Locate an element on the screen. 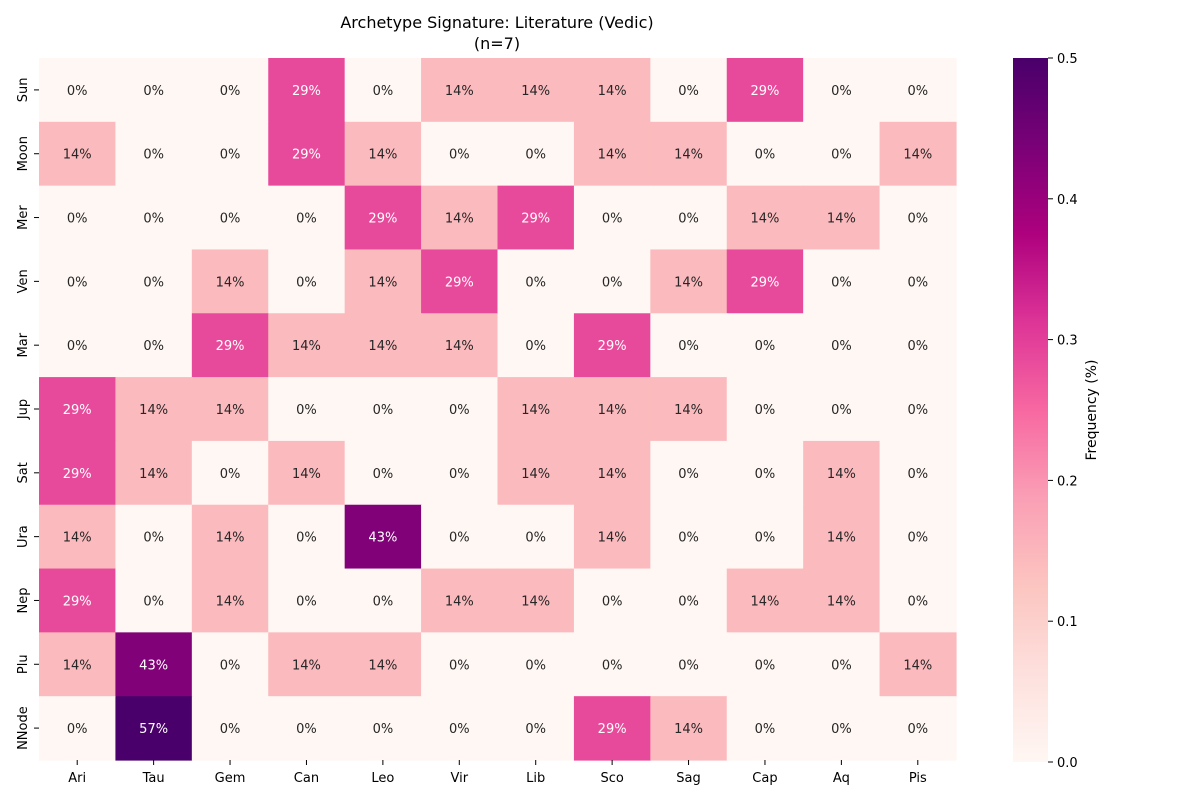 Image resolution: width=1200 pixels, height=804 pixels. heatmap-cell-moon-aq is located at coordinates (842, 154).